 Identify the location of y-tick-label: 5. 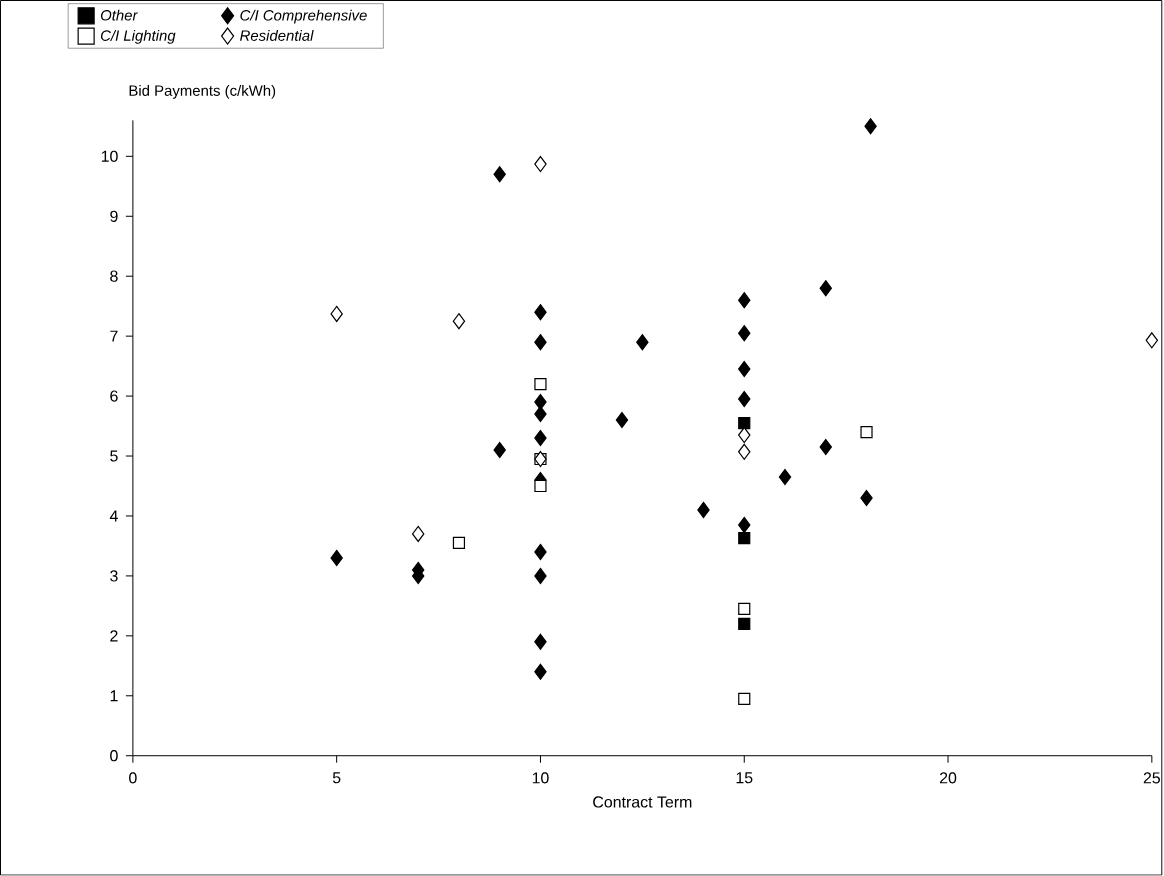
(114, 456).